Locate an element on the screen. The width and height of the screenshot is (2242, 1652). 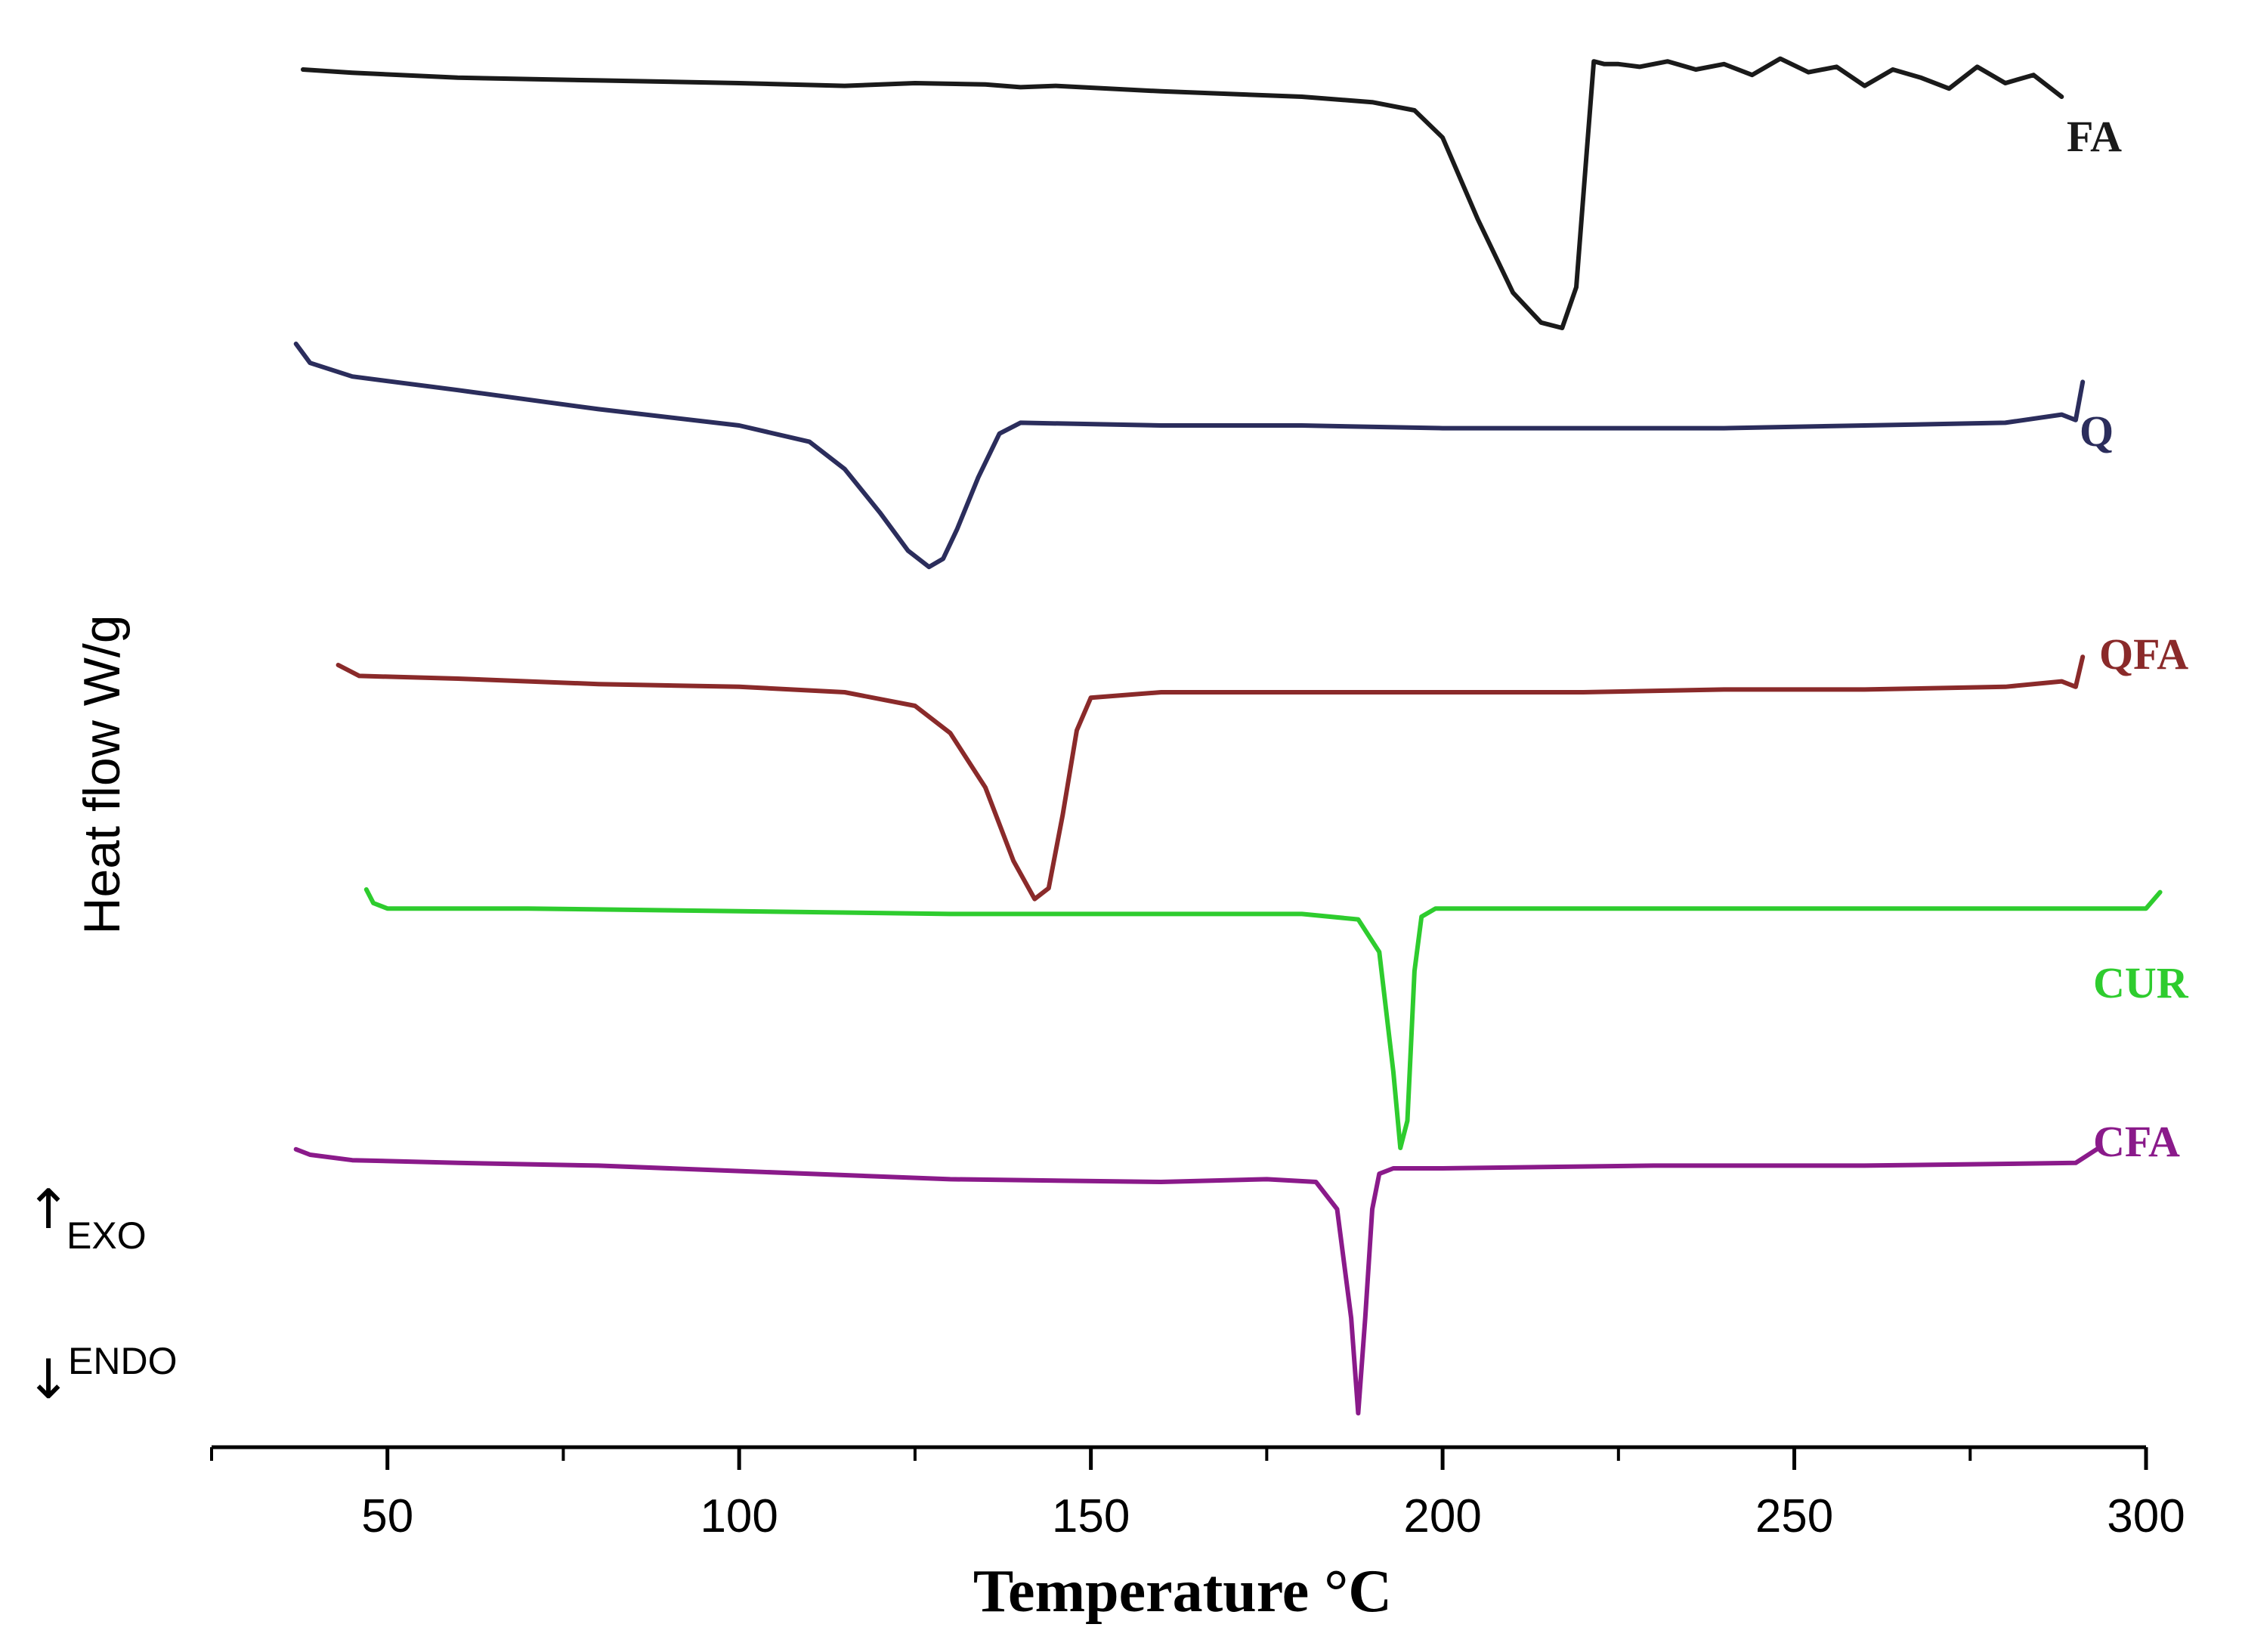
x-tick-label-100: 100 is located at coordinates (739, 1516).